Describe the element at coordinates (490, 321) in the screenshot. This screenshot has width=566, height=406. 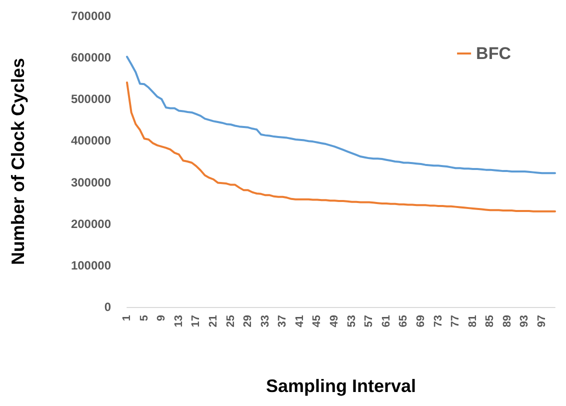
I see `x-tick-label: 85` at that location.